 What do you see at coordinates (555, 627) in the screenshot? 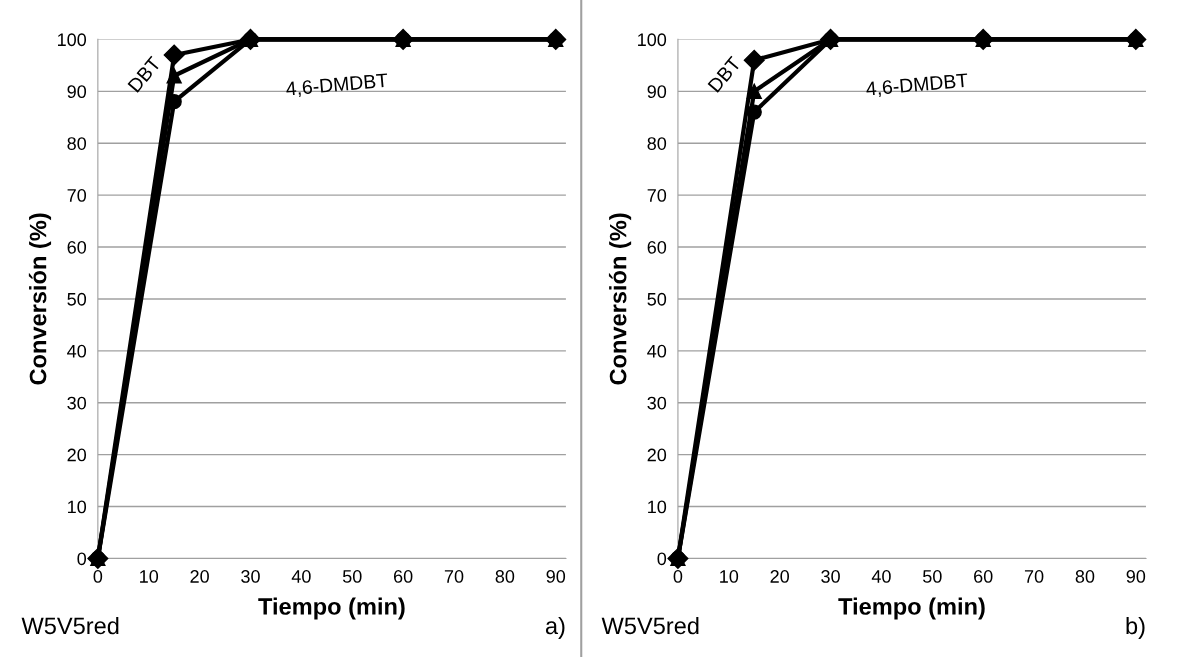
I see `text: a)` at bounding box center [555, 627].